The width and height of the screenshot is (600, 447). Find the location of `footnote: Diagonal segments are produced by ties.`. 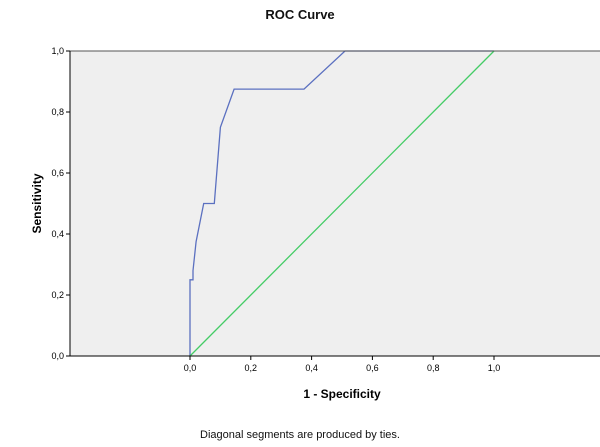

footnote: Diagonal segments are produced by ties. is located at coordinates (300, 435).